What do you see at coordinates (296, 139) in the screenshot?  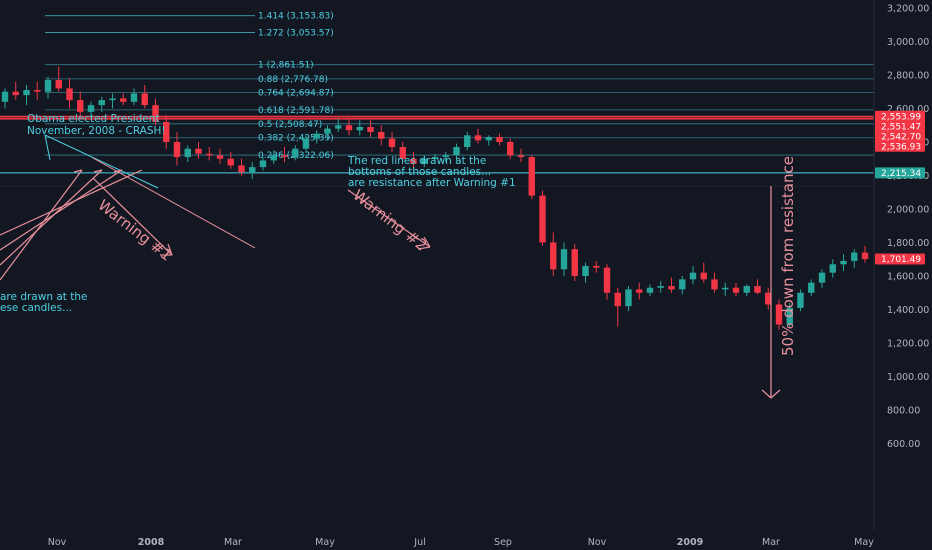 I see `fib-level-label: 0.382 (2,425.39)` at bounding box center [296, 139].